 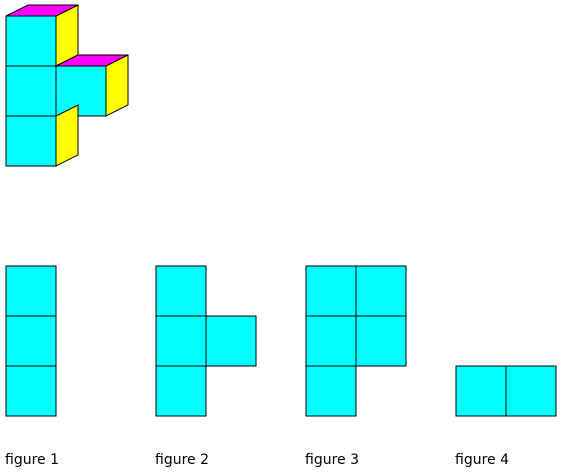 I want to click on figure-2-squares, so click(x=206, y=341).